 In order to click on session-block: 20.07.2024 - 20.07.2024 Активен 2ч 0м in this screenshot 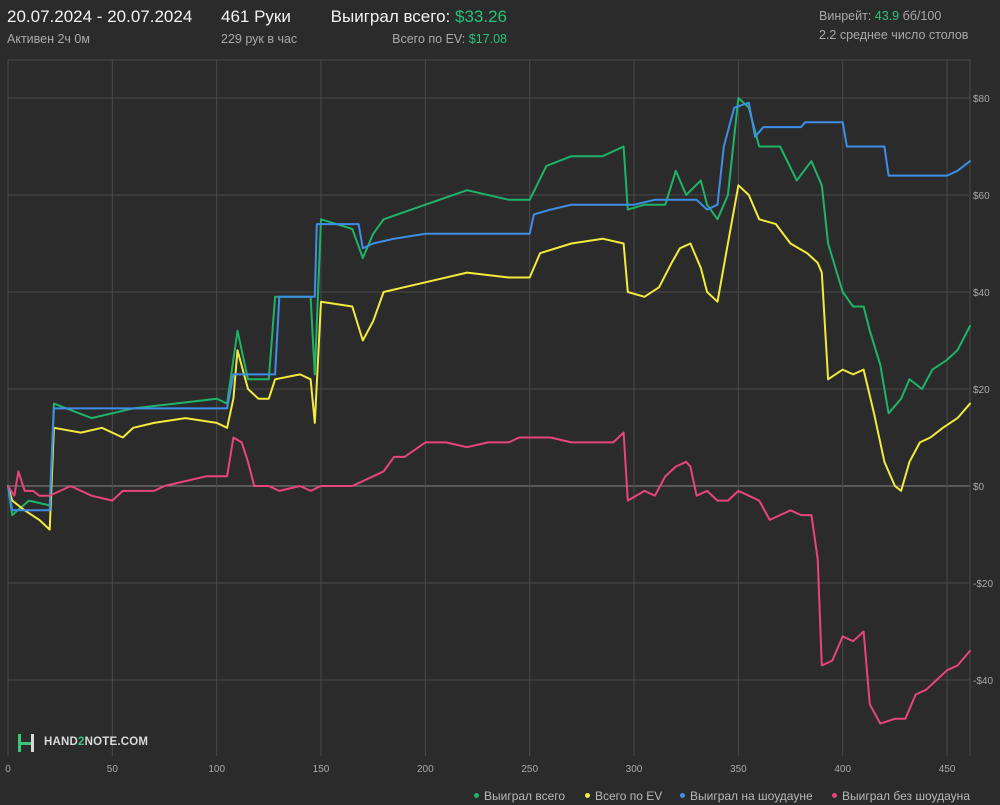, I will do `click(99, 26)`.